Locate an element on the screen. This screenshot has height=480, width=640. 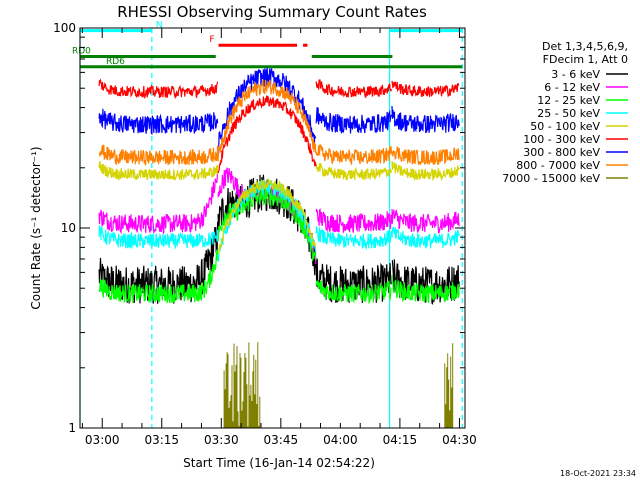
x-tick-label-2: 03:30 is located at coordinates (221, 440).